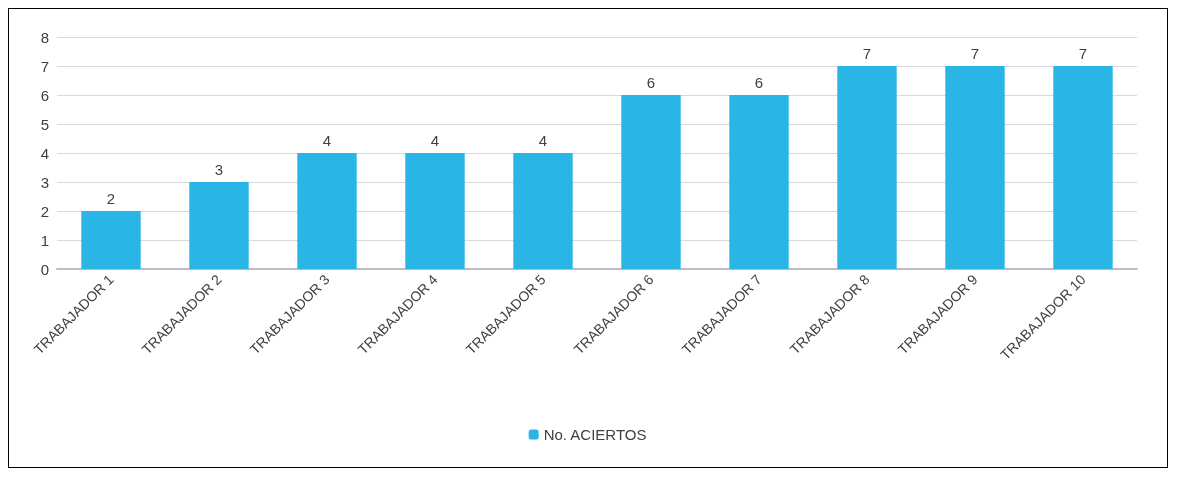 This screenshot has height=478, width=1178. Describe the element at coordinates (44, 153) in the screenshot. I see `y-tick-label: 4` at that location.